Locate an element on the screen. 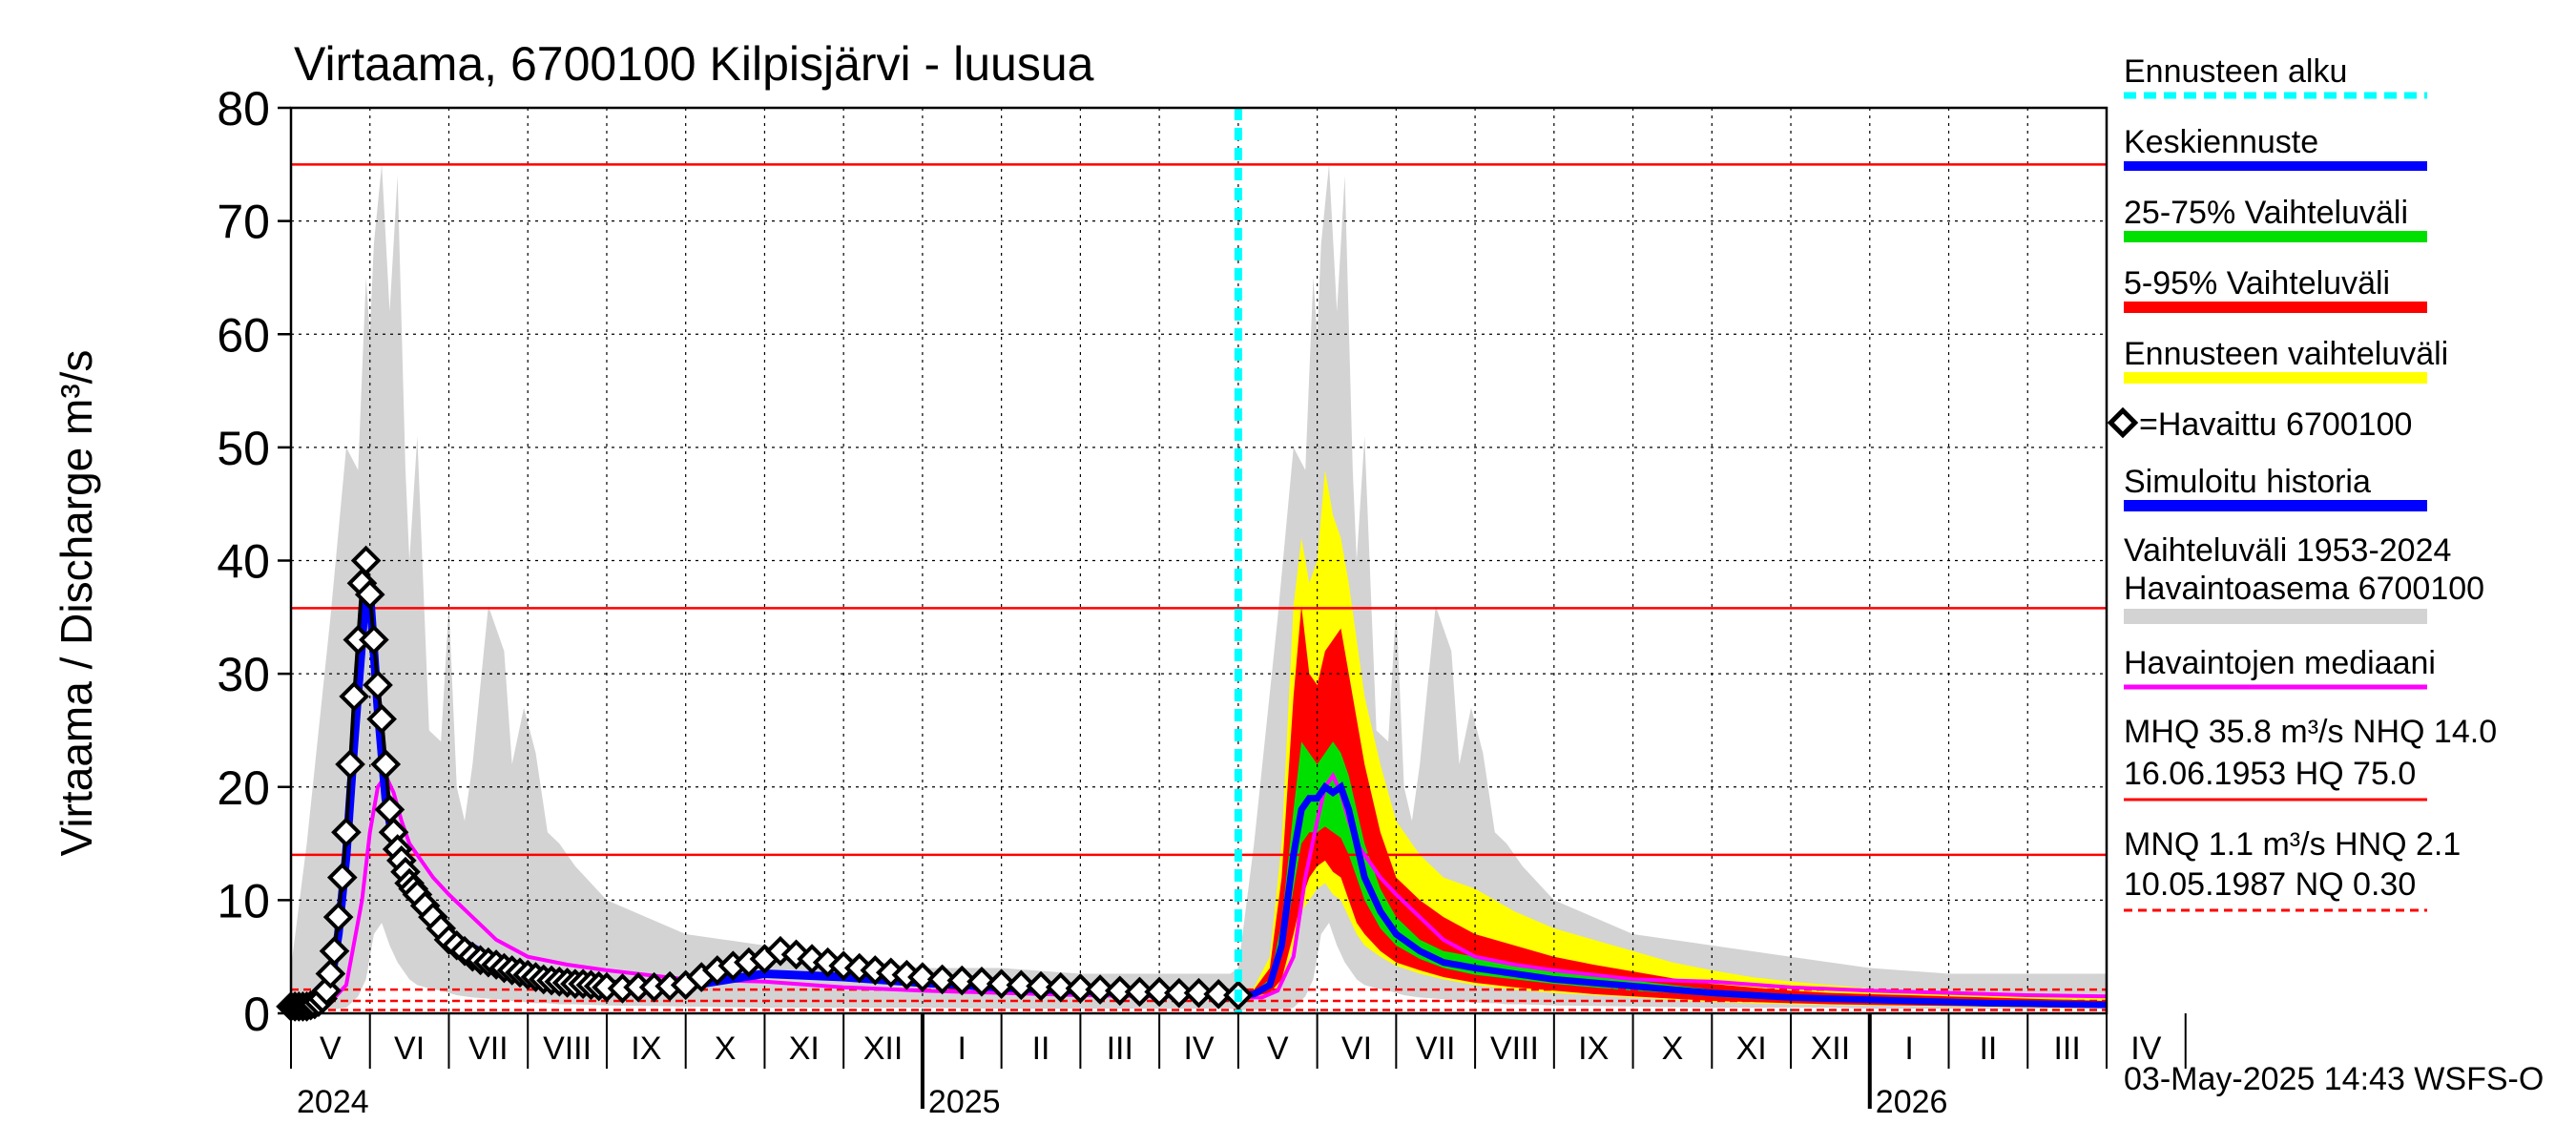 The image size is (2576, 1145). x-year-label: 2024 is located at coordinates (333, 1102).